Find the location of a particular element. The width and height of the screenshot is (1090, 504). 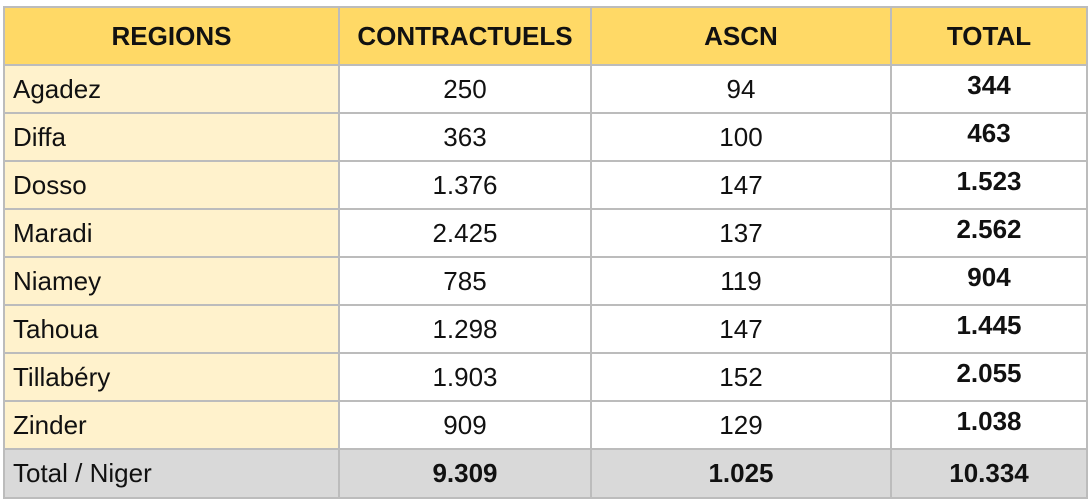

header-row: REGIONS CONTRACTUELS ASCN TOTAL is located at coordinates (545, 36).